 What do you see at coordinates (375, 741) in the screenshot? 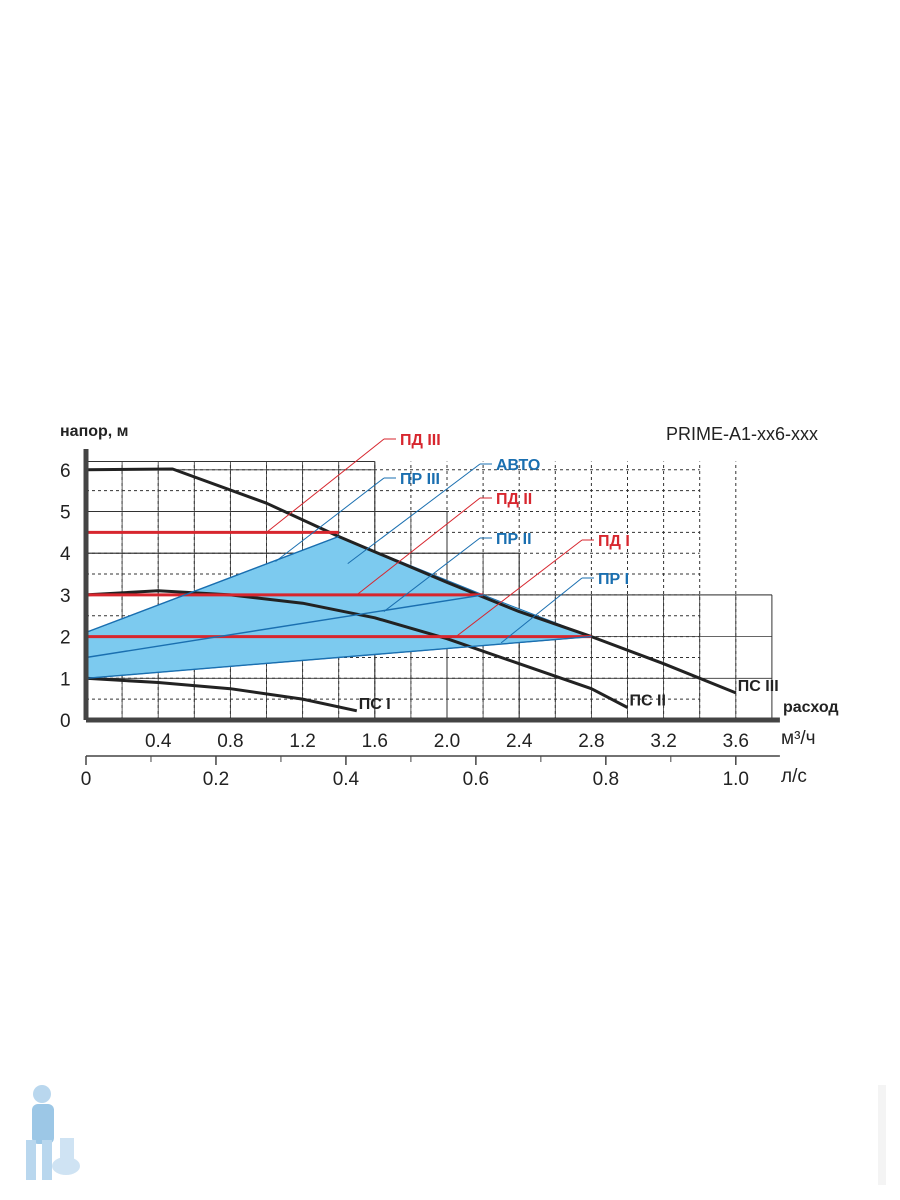
I see `x-tick-label: 1.6` at bounding box center [375, 741].